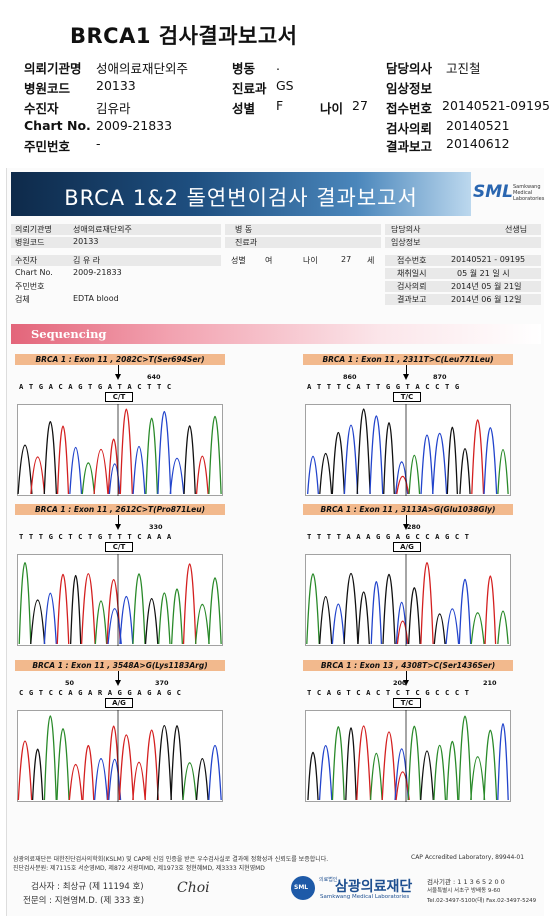  Describe the element at coordinates (102, 229) in the screenshot. I see `info-inst-value: 성애의료재단외주` at that location.